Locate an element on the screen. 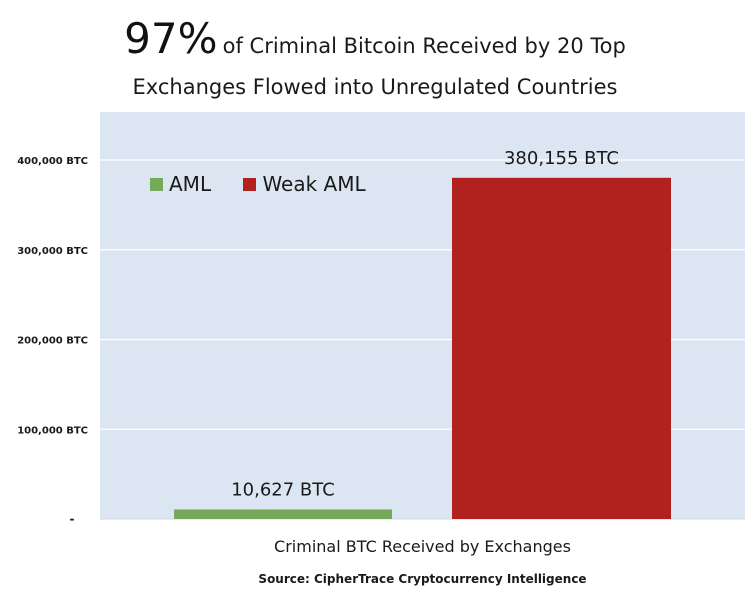 The height and width of the screenshot is (600, 750). legend-item-aml: AML is located at coordinates (180, 184).